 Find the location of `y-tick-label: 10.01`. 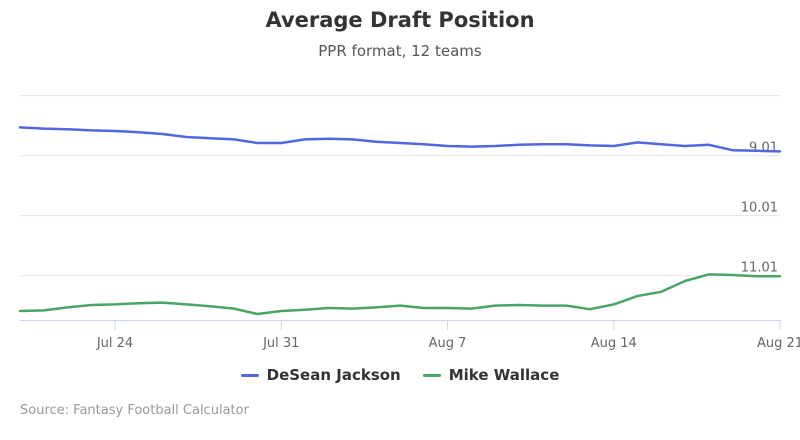

y-tick-label: 10.01 is located at coordinates (759, 208).